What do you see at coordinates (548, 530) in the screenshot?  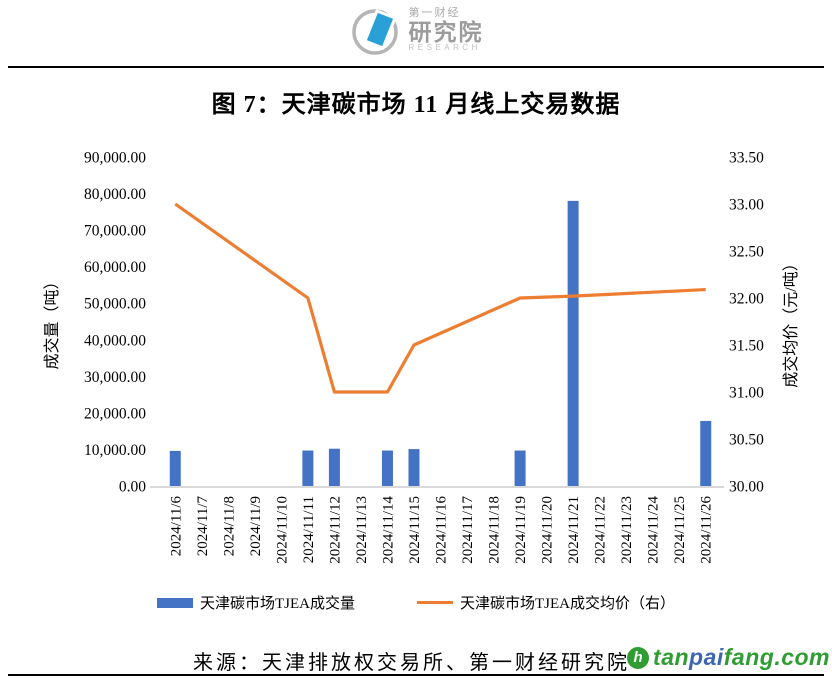 I see `x-axis-label: 2024/11/20` at bounding box center [548, 530].